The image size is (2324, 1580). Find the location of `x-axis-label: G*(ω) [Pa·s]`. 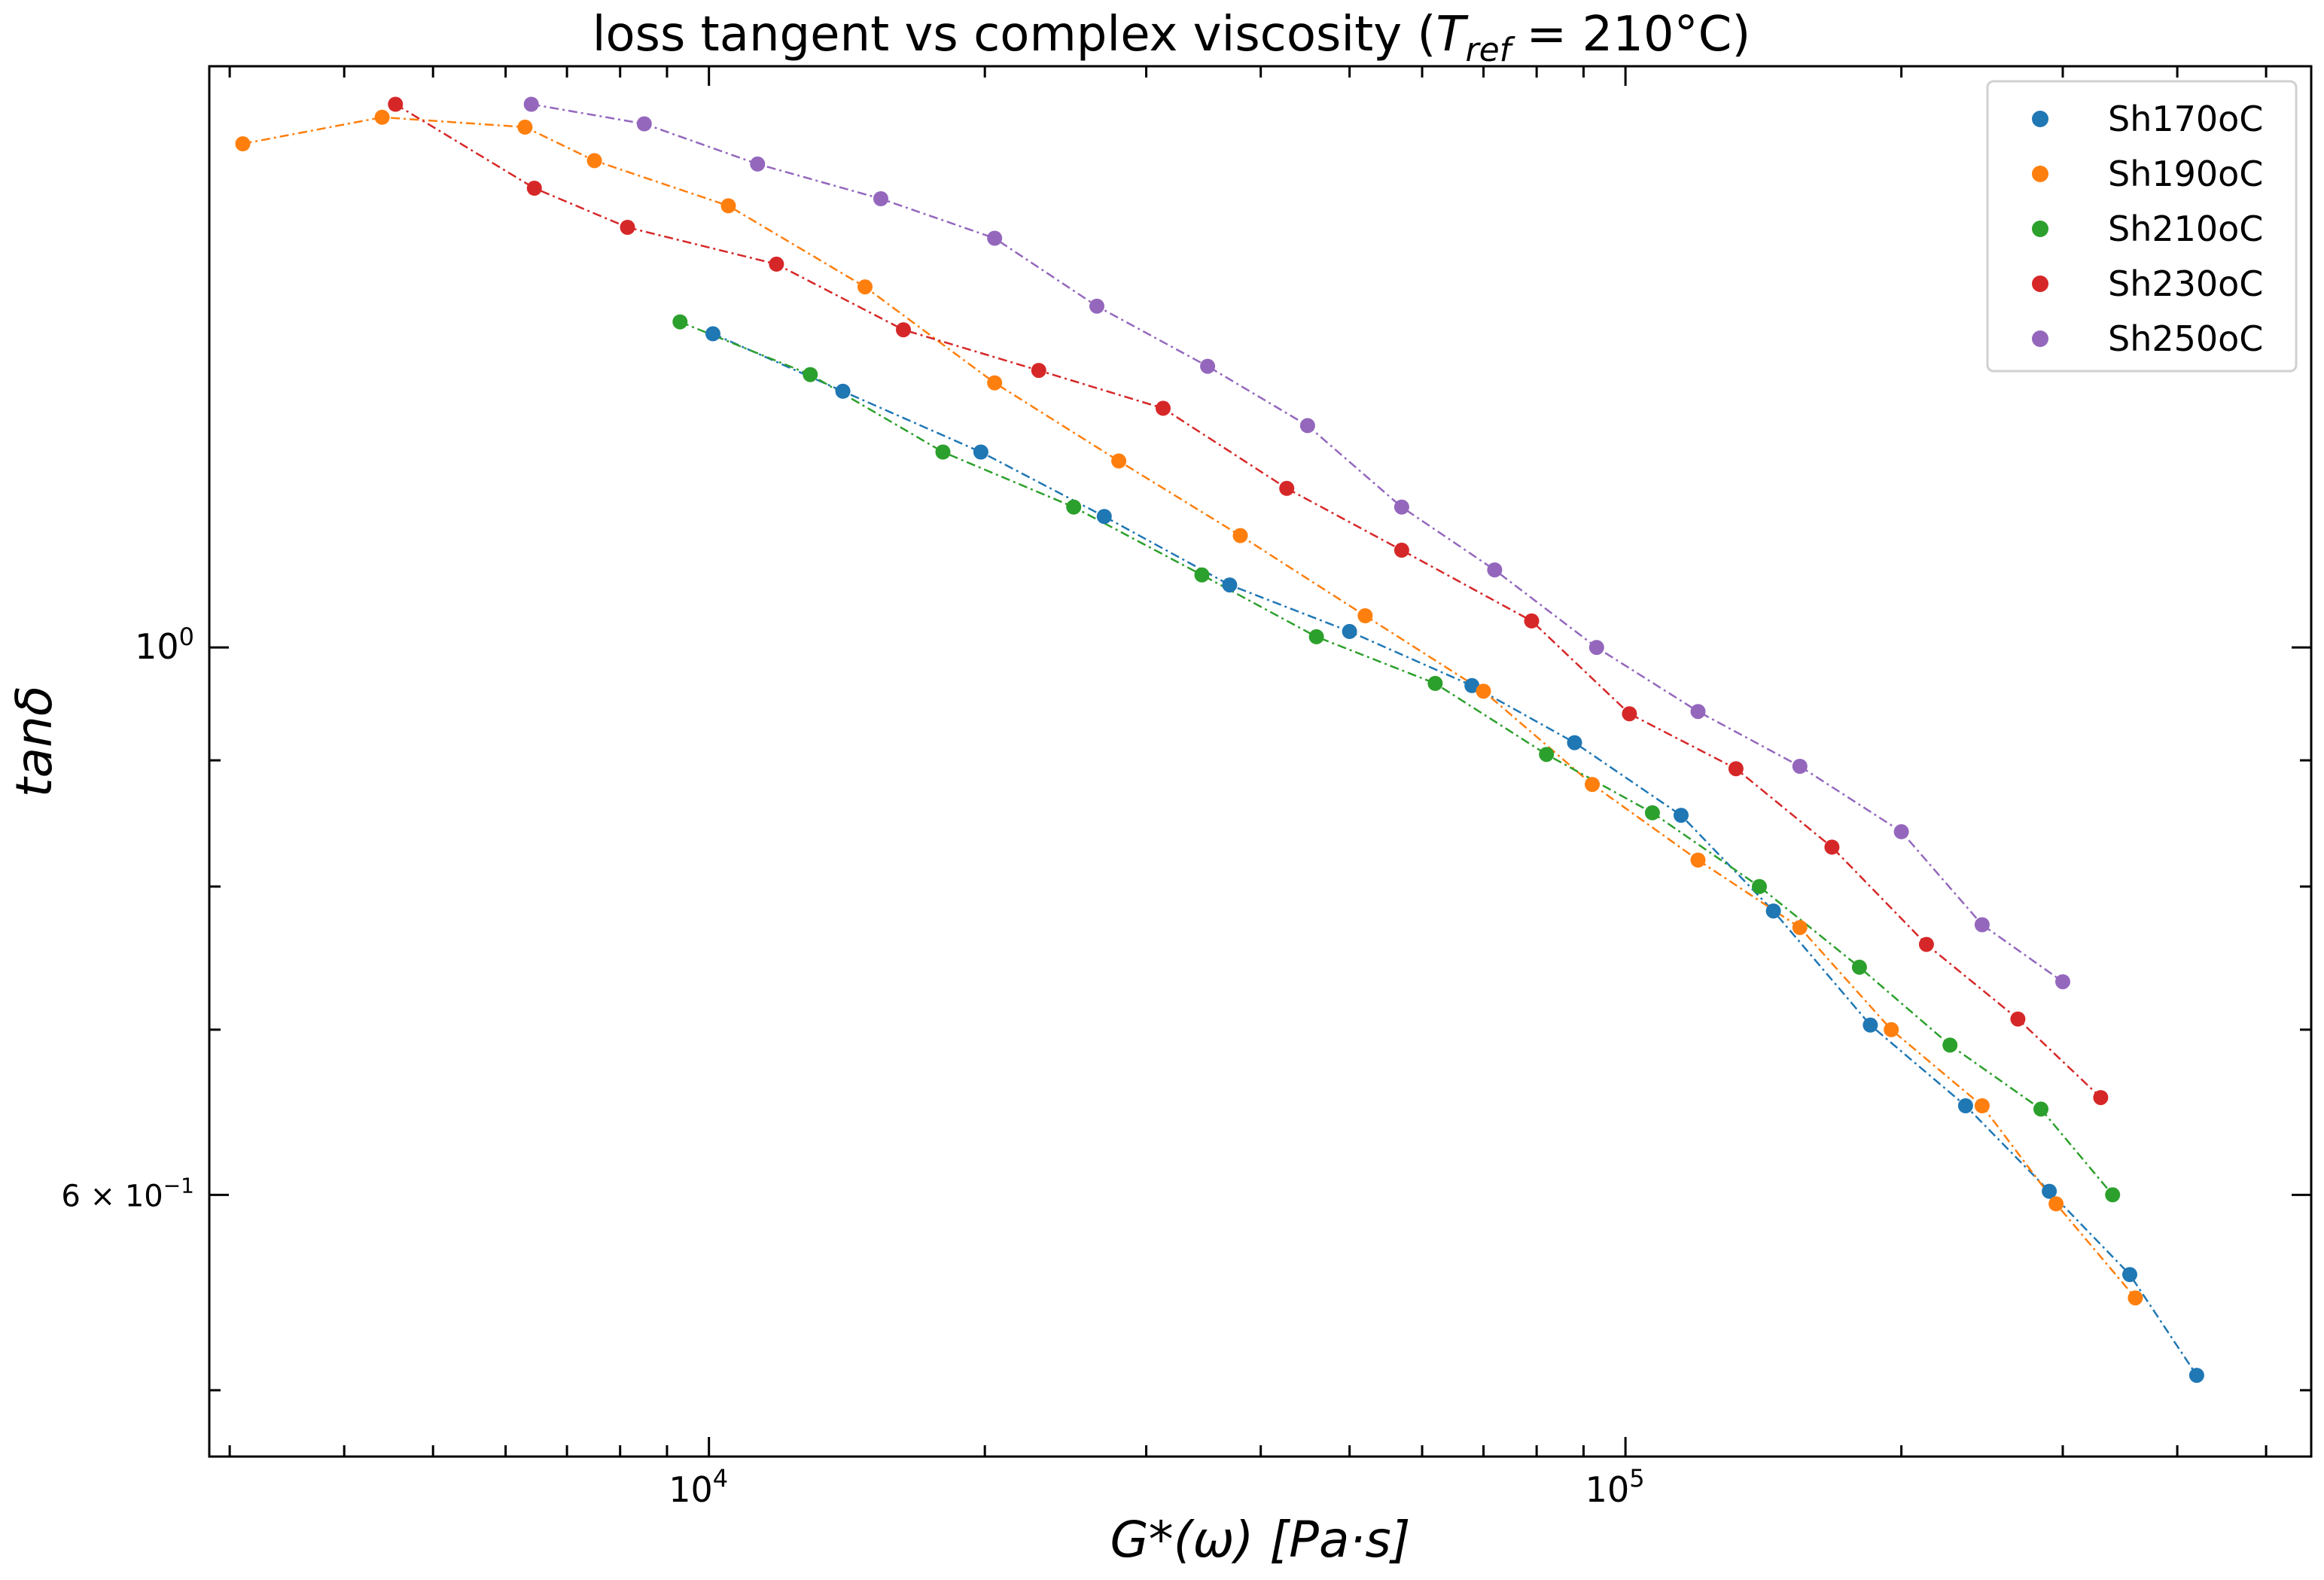

x-axis-label: G*(ω) [Pa·s] is located at coordinates (1261, 1540).